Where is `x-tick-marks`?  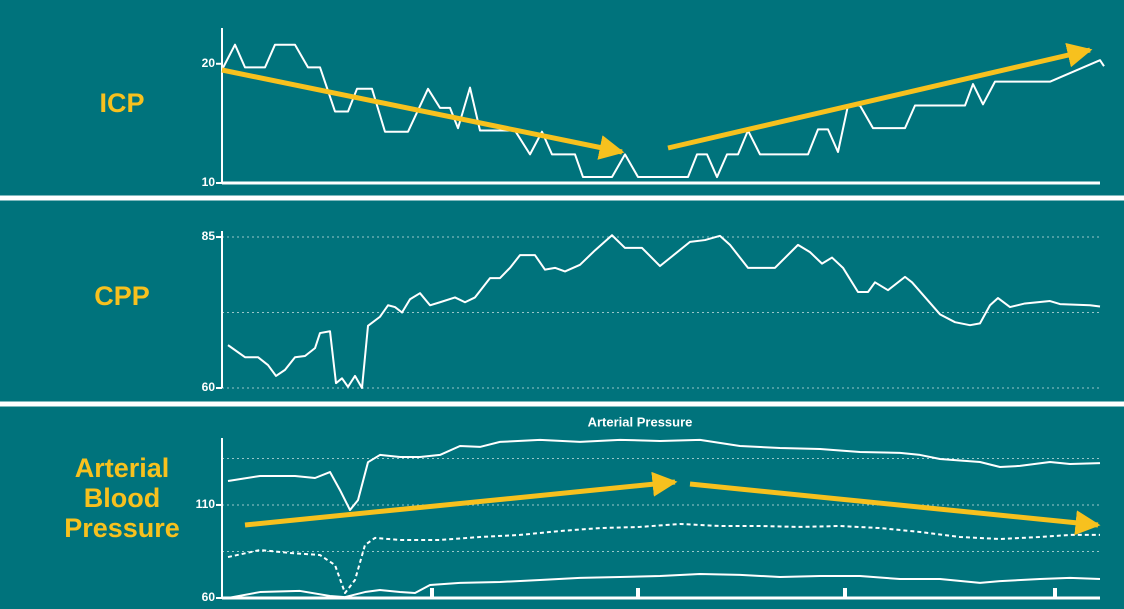 x-tick-marks is located at coordinates (743, 593).